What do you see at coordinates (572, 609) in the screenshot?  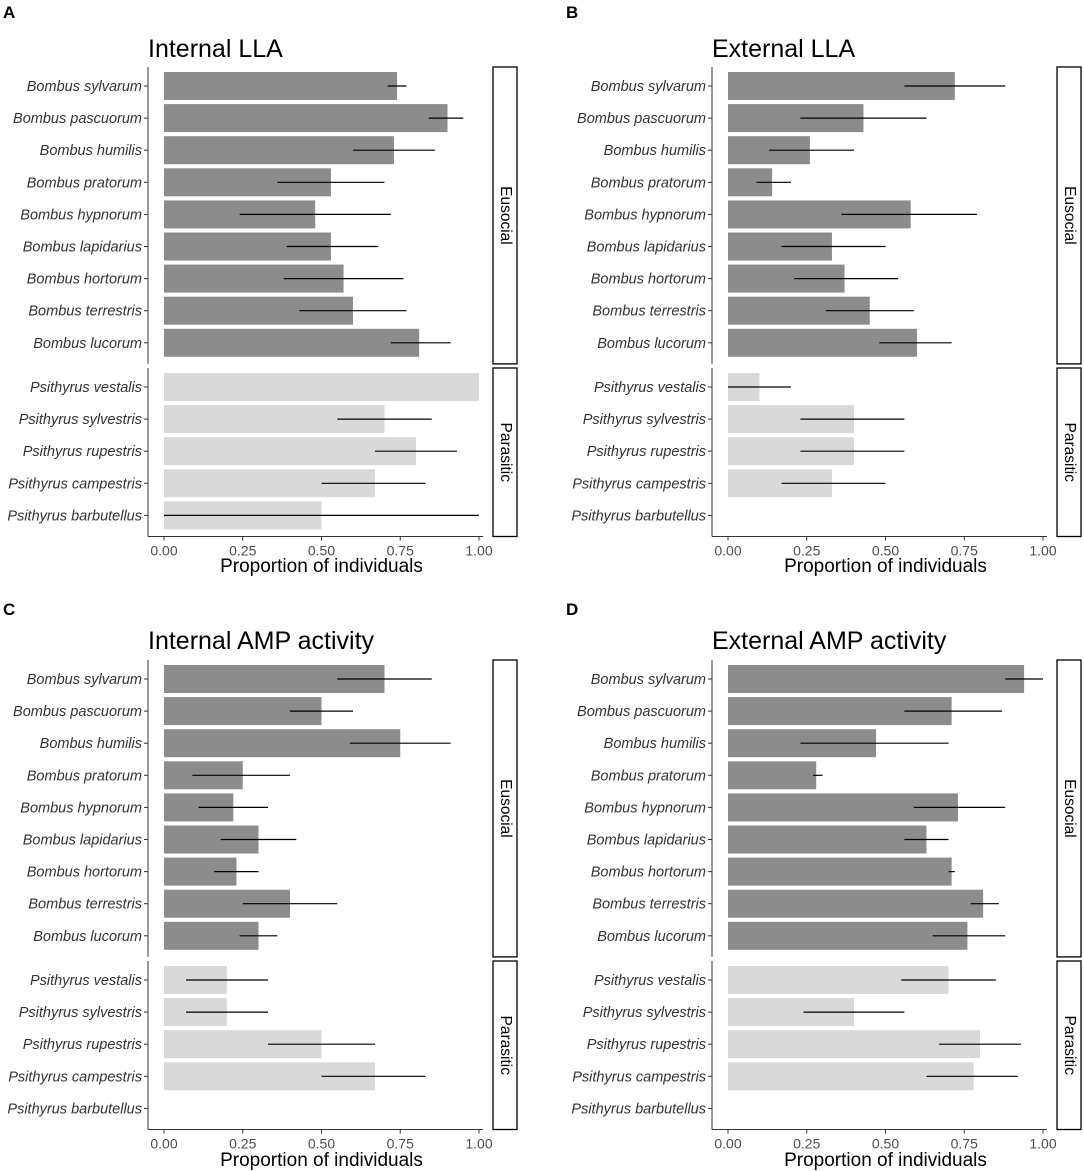 I see `panel-letter: D` at bounding box center [572, 609].